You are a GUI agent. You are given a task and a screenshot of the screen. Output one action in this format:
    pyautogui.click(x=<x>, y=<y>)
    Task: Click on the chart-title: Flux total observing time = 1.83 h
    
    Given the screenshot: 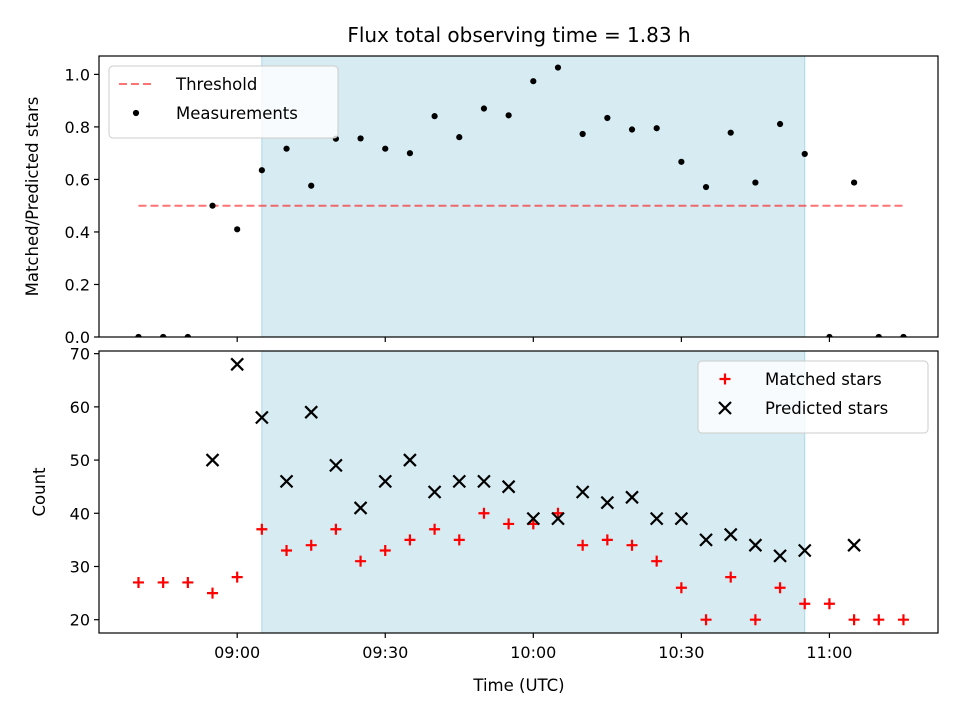 What is the action you would take?
    pyautogui.click(x=518, y=35)
    